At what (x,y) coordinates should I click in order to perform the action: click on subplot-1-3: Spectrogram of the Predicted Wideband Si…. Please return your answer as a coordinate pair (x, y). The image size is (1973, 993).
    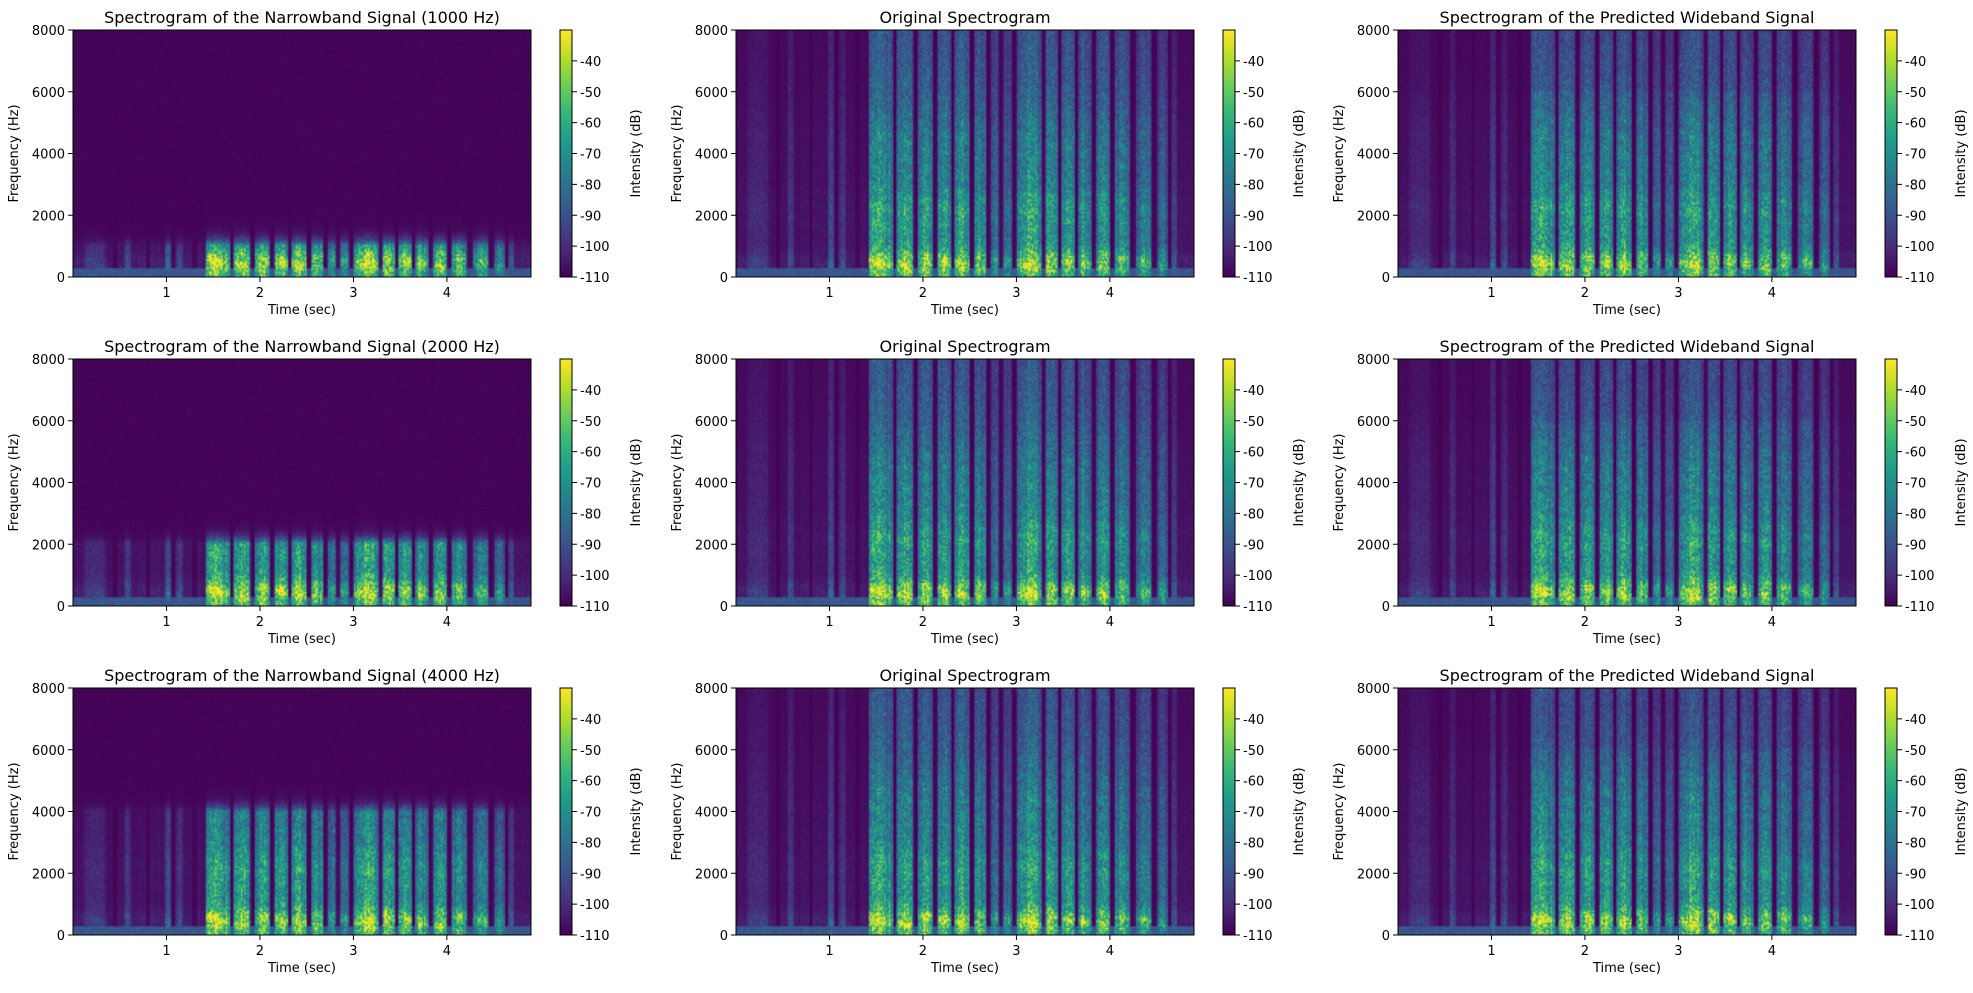
    Looking at the image, I should click on (1650, 163).